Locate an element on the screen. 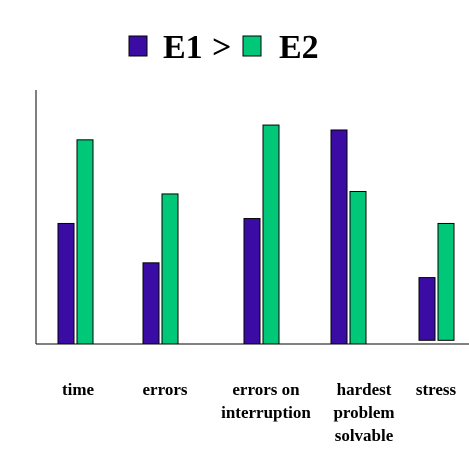 This screenshot has width=469, height=458. category-label-3-line-1: problem is located at coordinates (363, 412).